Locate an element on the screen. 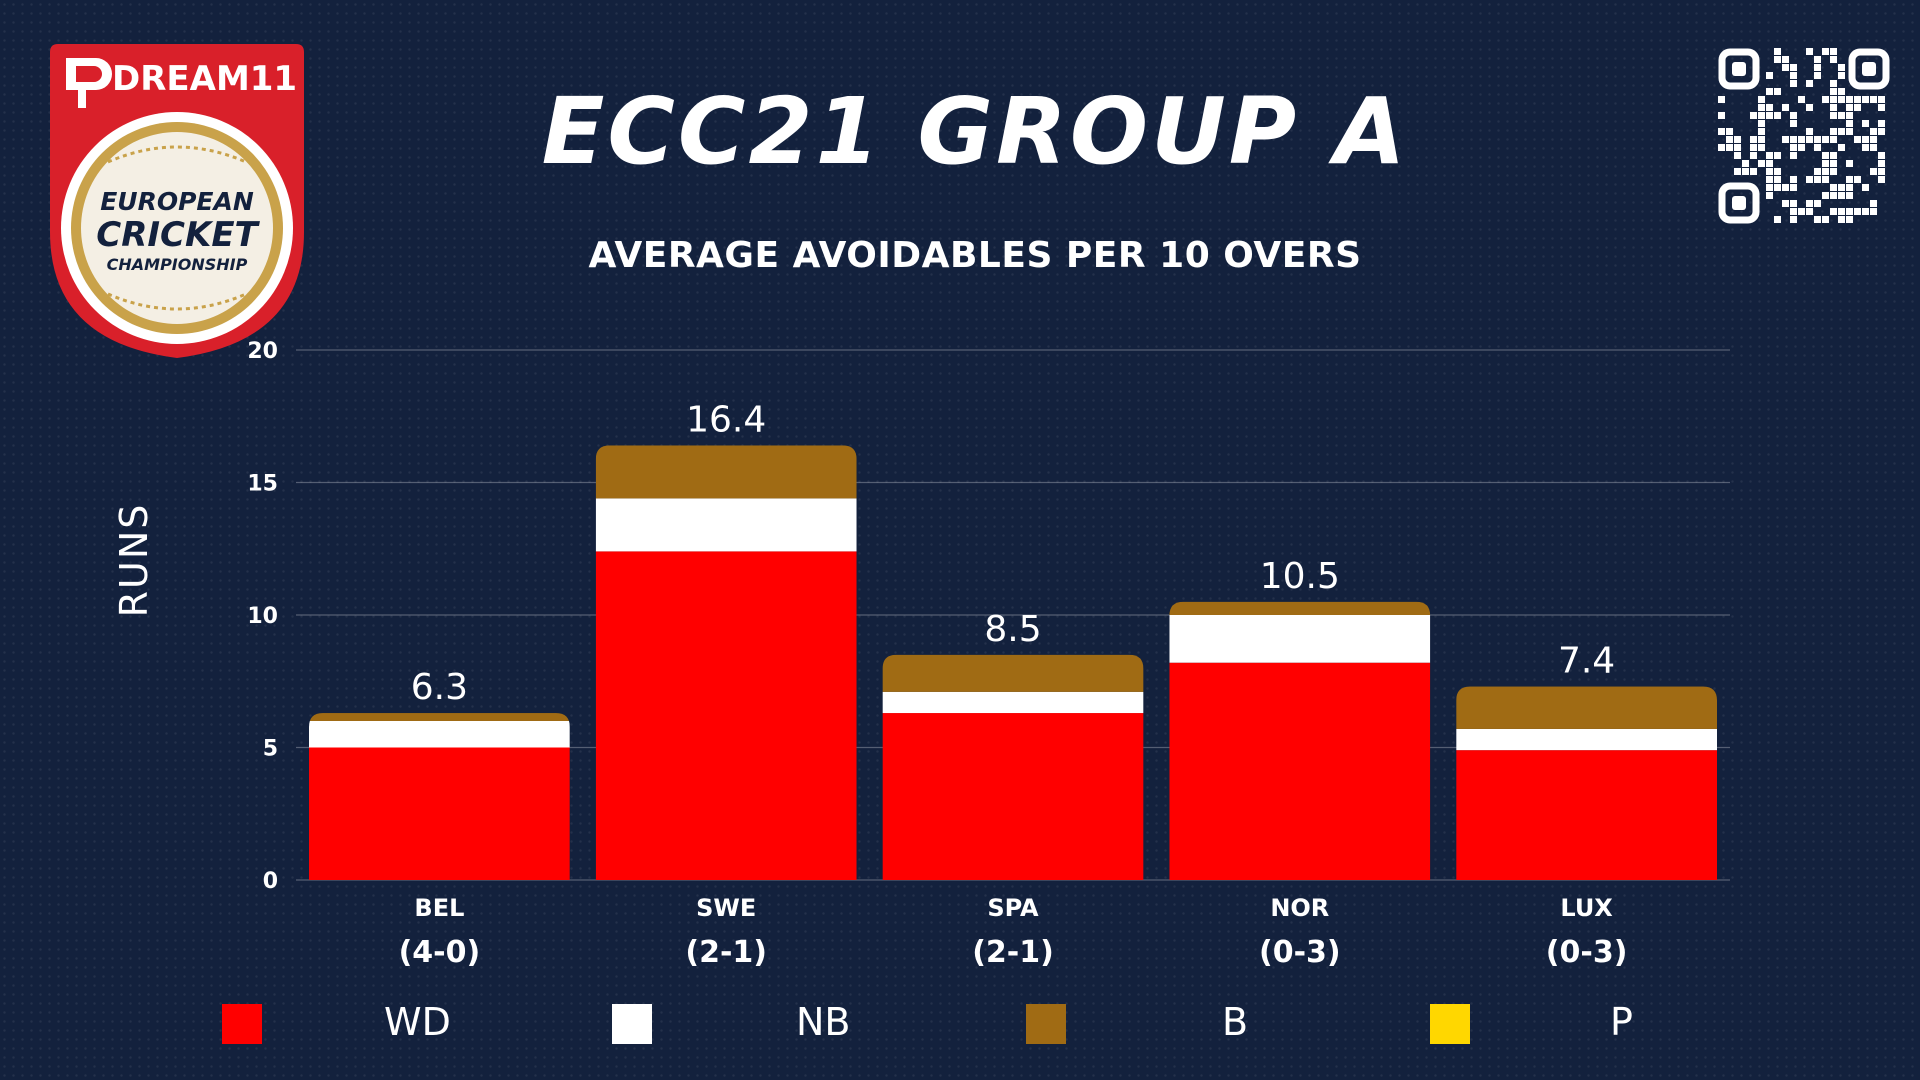  qr-code-icon is located at coordinates (1804, 136).